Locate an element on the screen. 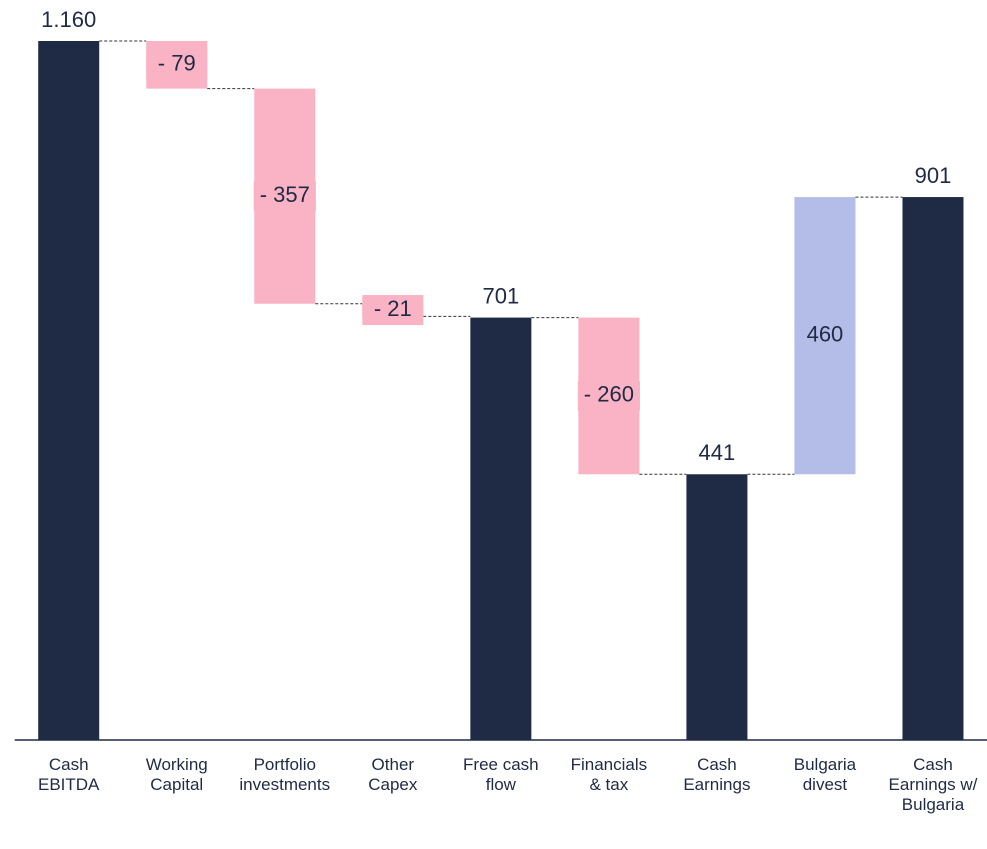  value-label: 441 is located at coordinates (717, 452).